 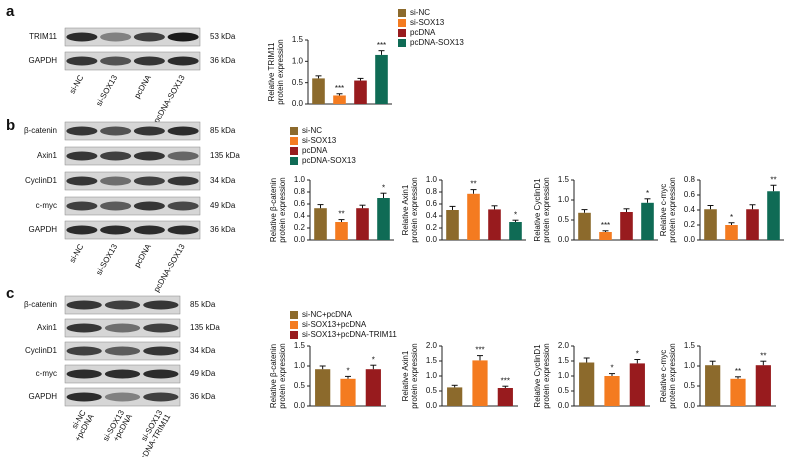 I want to click on legend-label: si-NC, so click(x=312, y=130).